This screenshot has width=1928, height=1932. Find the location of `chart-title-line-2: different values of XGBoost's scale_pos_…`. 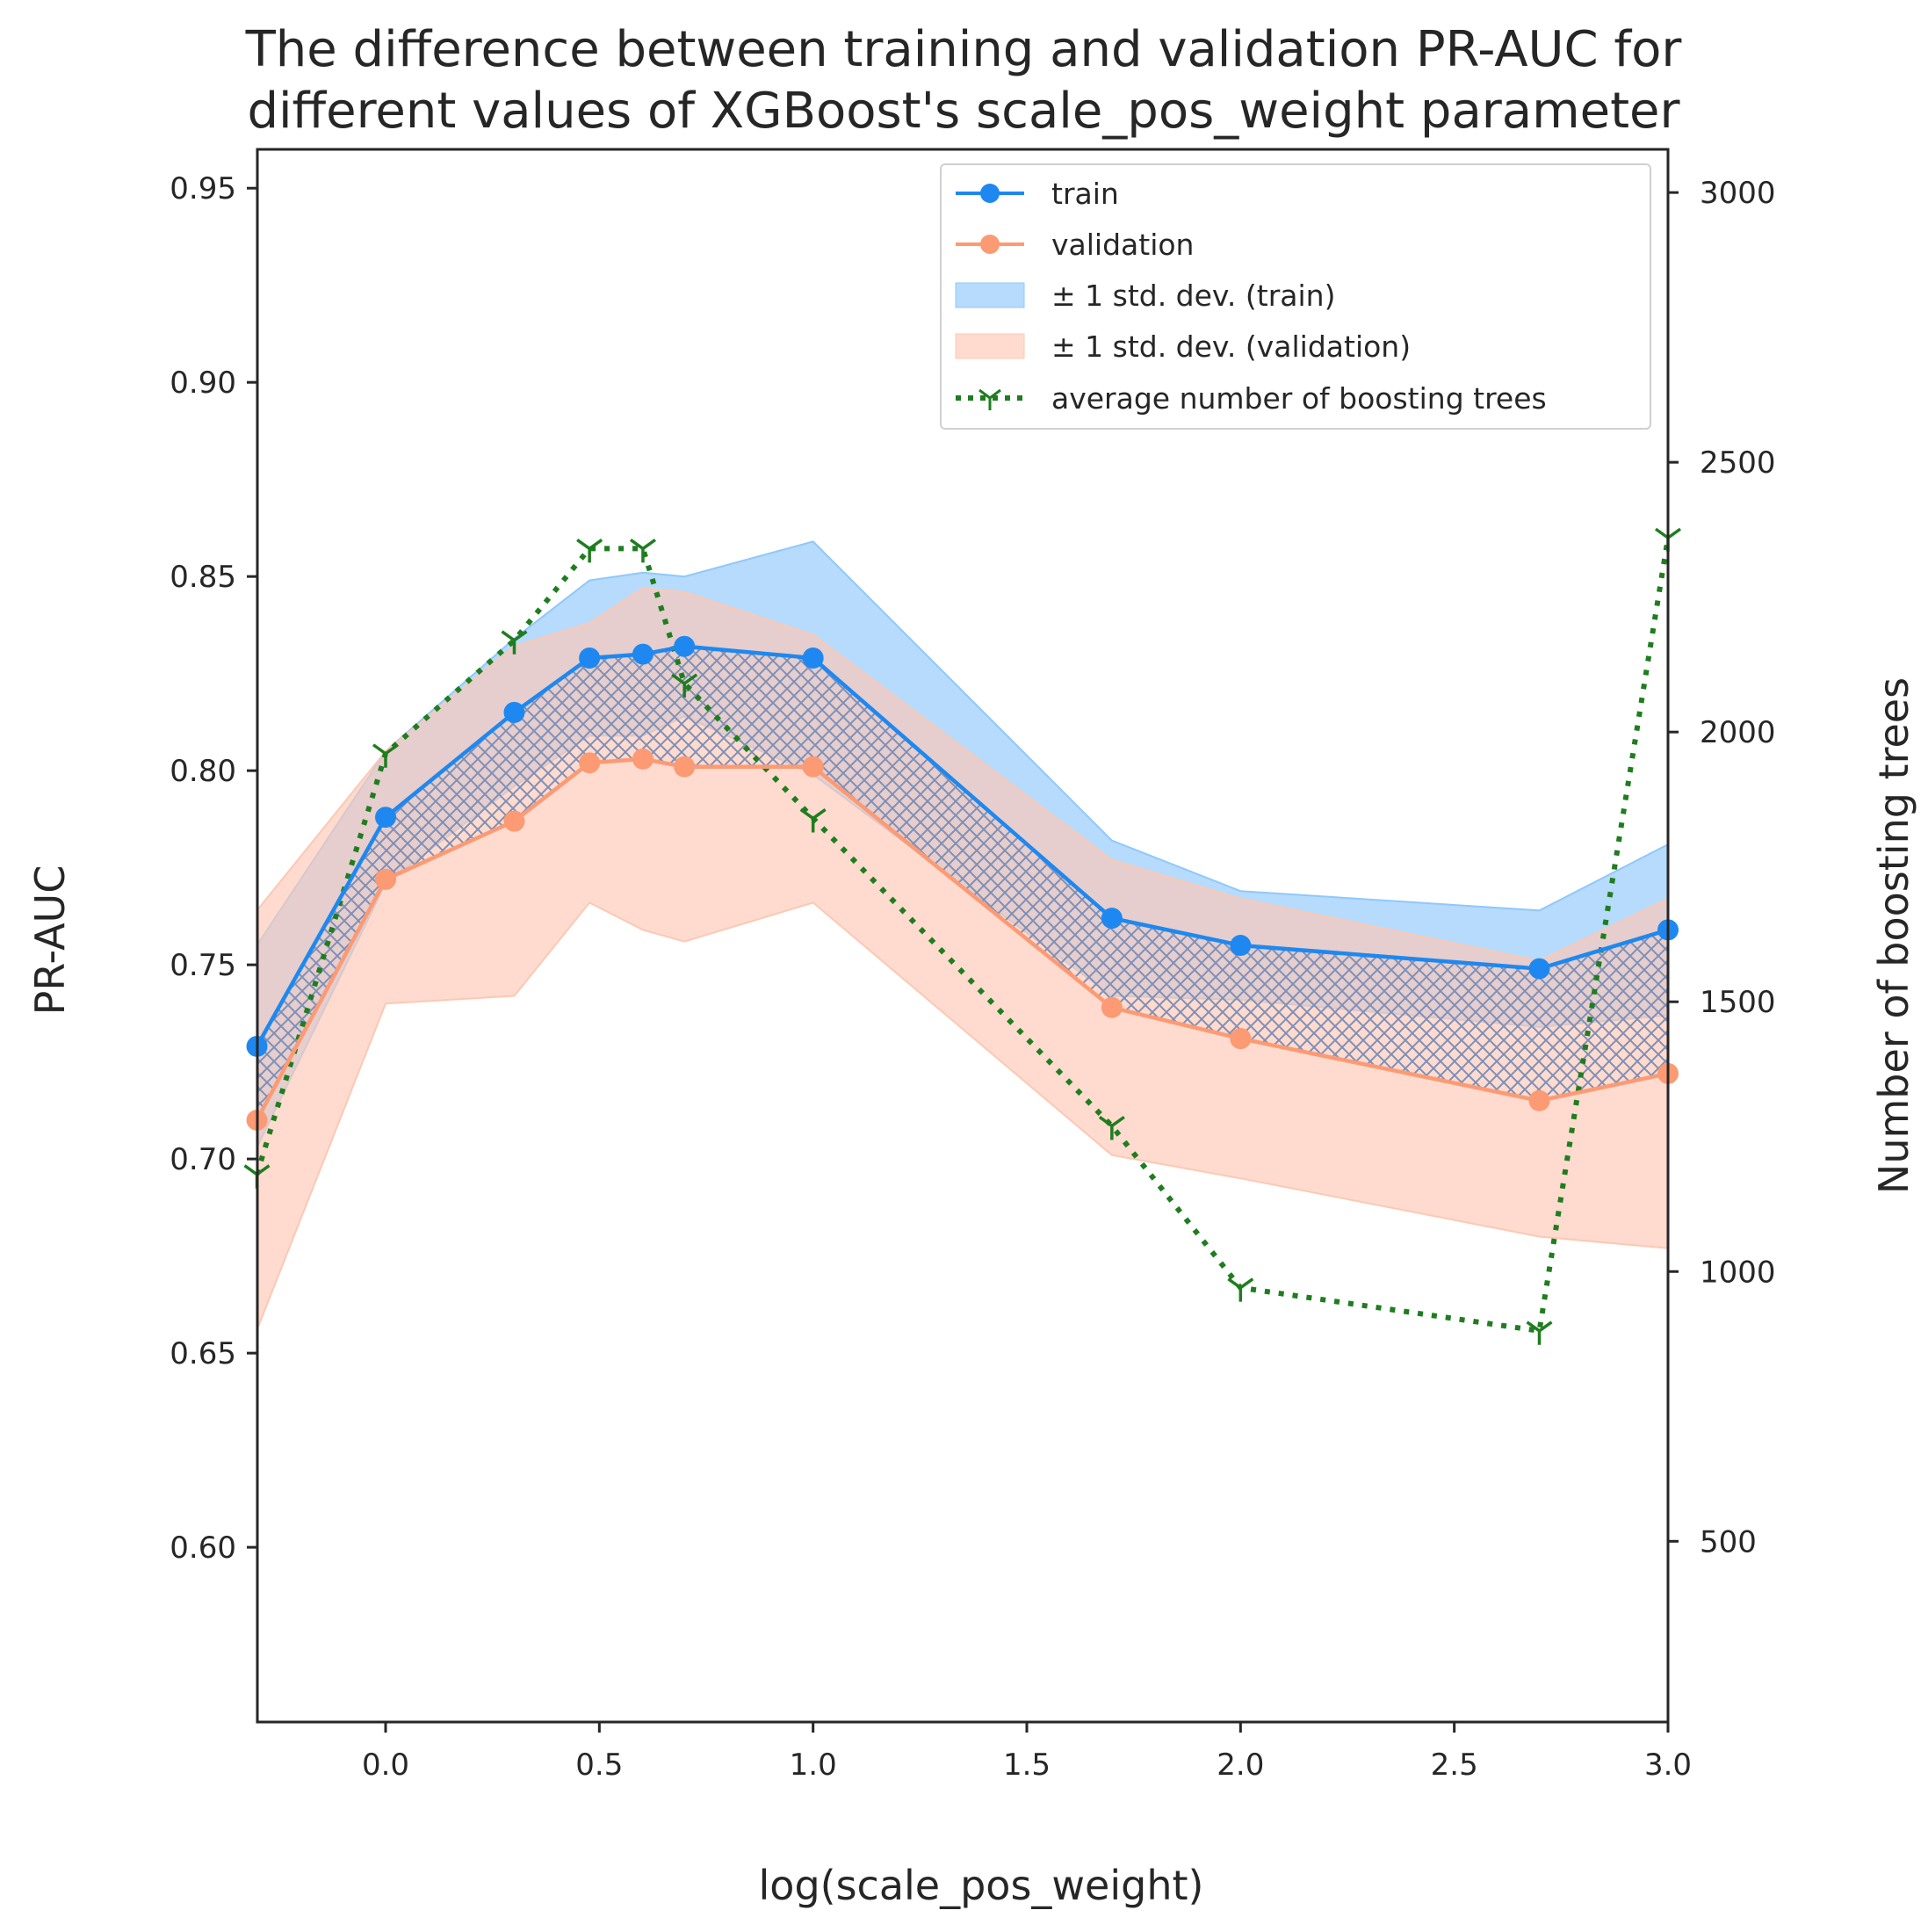

chart-title-line-2: different values of XGBoost's scale_pos_… is located at coordinates (963, 111).